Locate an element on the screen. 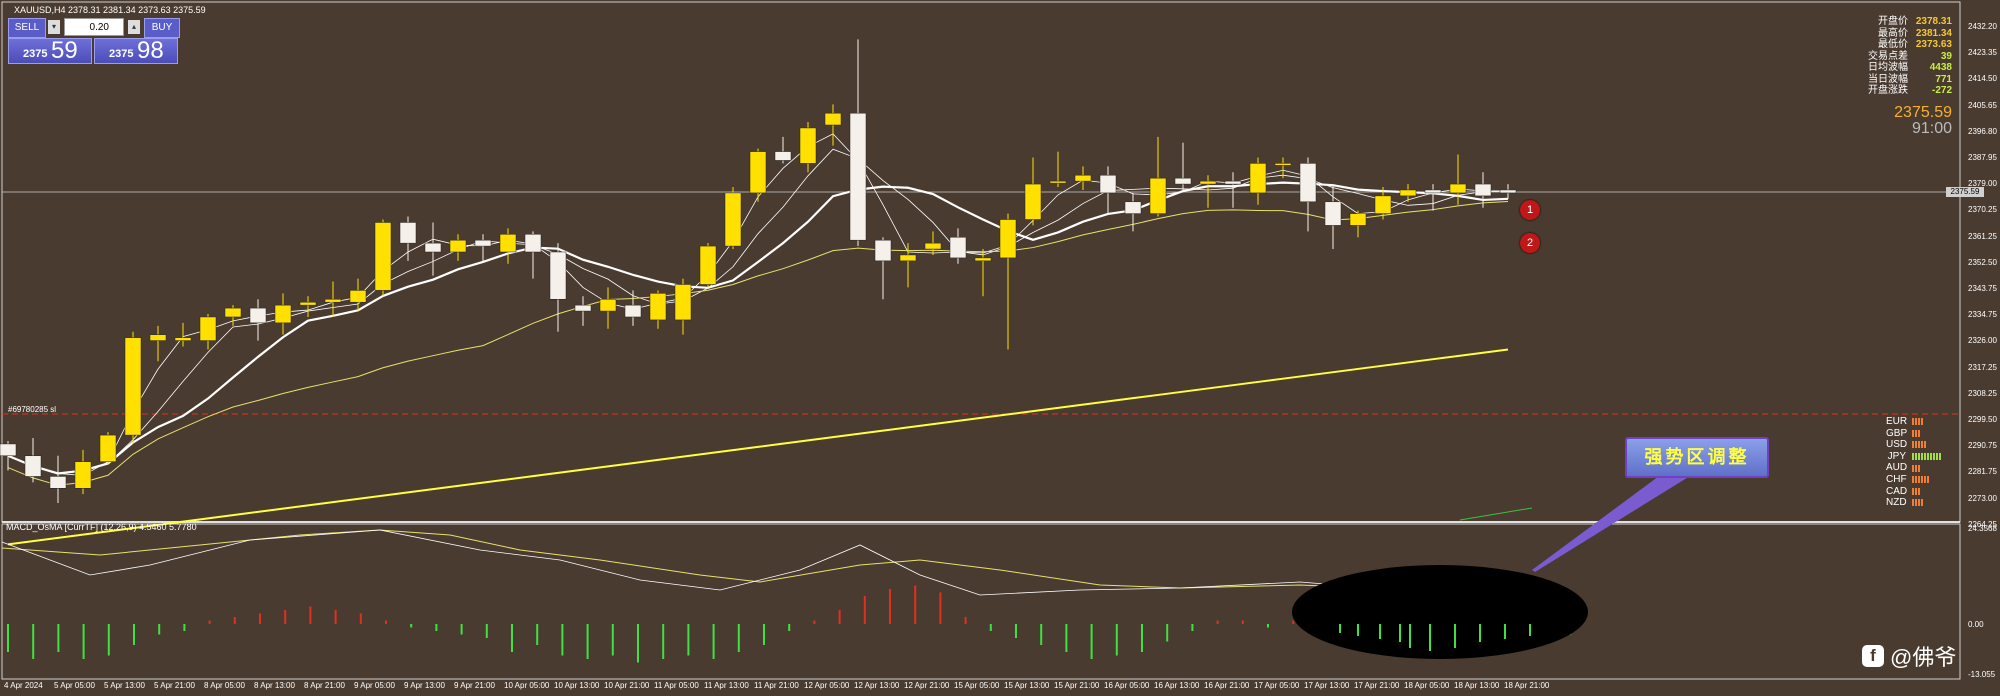  time-tick: 16 Apr 05:00 is located at coordinates (1127, 685).